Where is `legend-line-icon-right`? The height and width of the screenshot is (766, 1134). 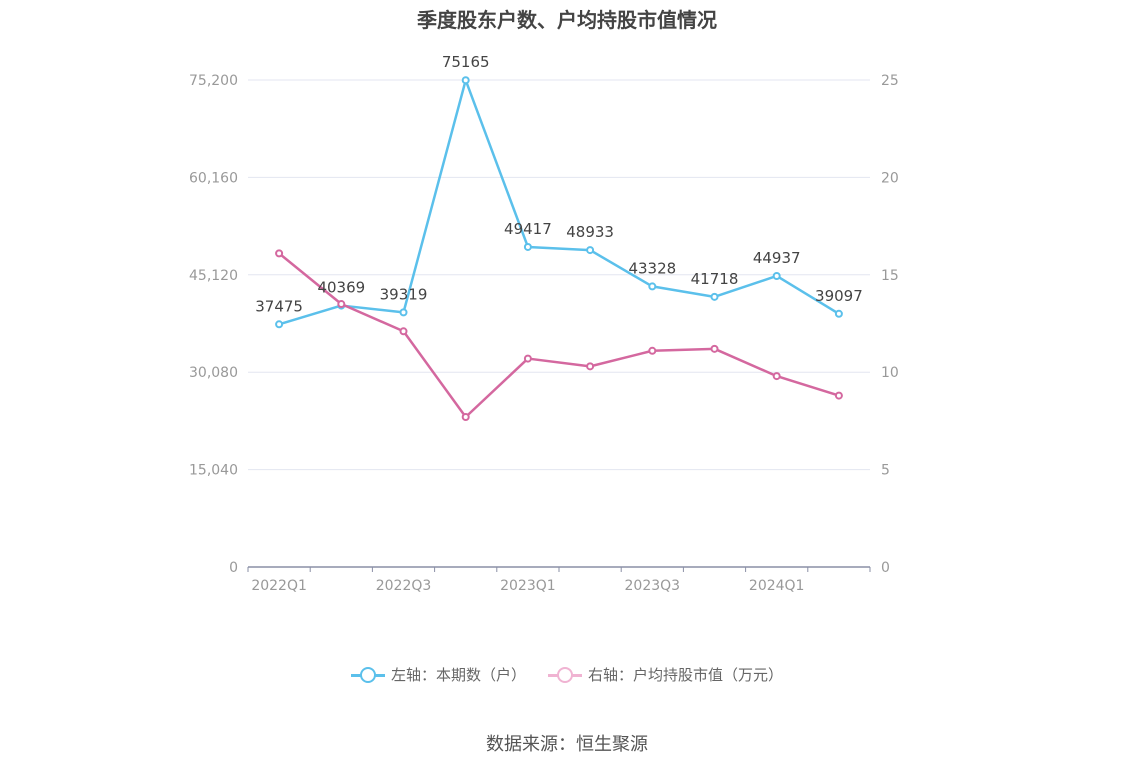
legend-line-icon-right is located at coordinates (565, 674).